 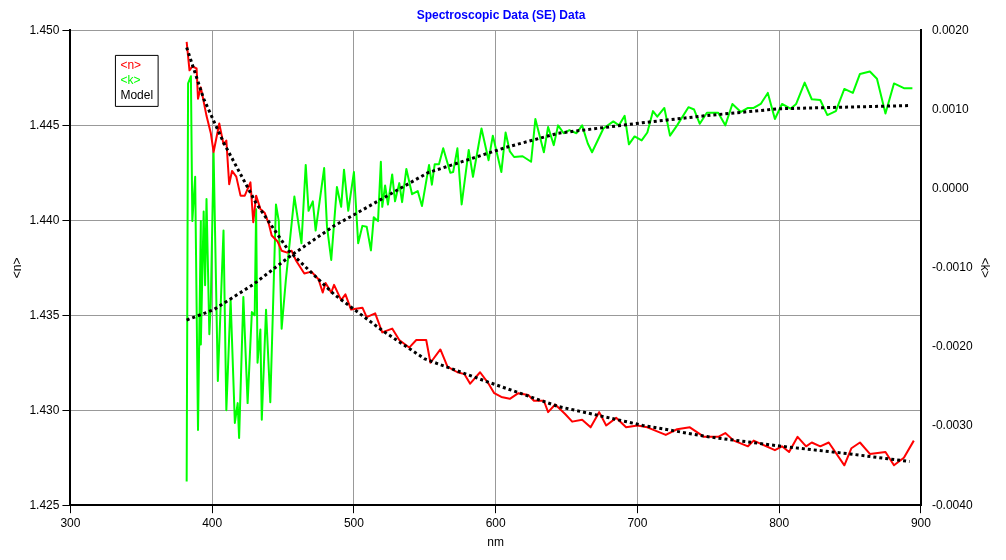 I want to click on text: <n>, so click(x=131, y=65).